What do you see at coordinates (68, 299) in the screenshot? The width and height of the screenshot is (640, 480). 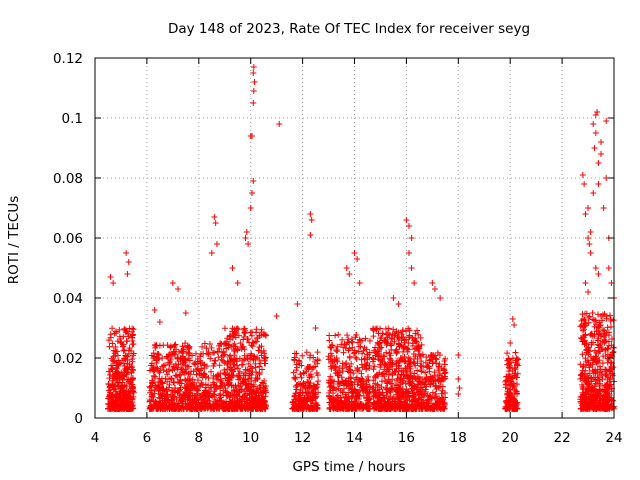 I see `y-tick-label: 0.04` at bounding box center [68, 299].